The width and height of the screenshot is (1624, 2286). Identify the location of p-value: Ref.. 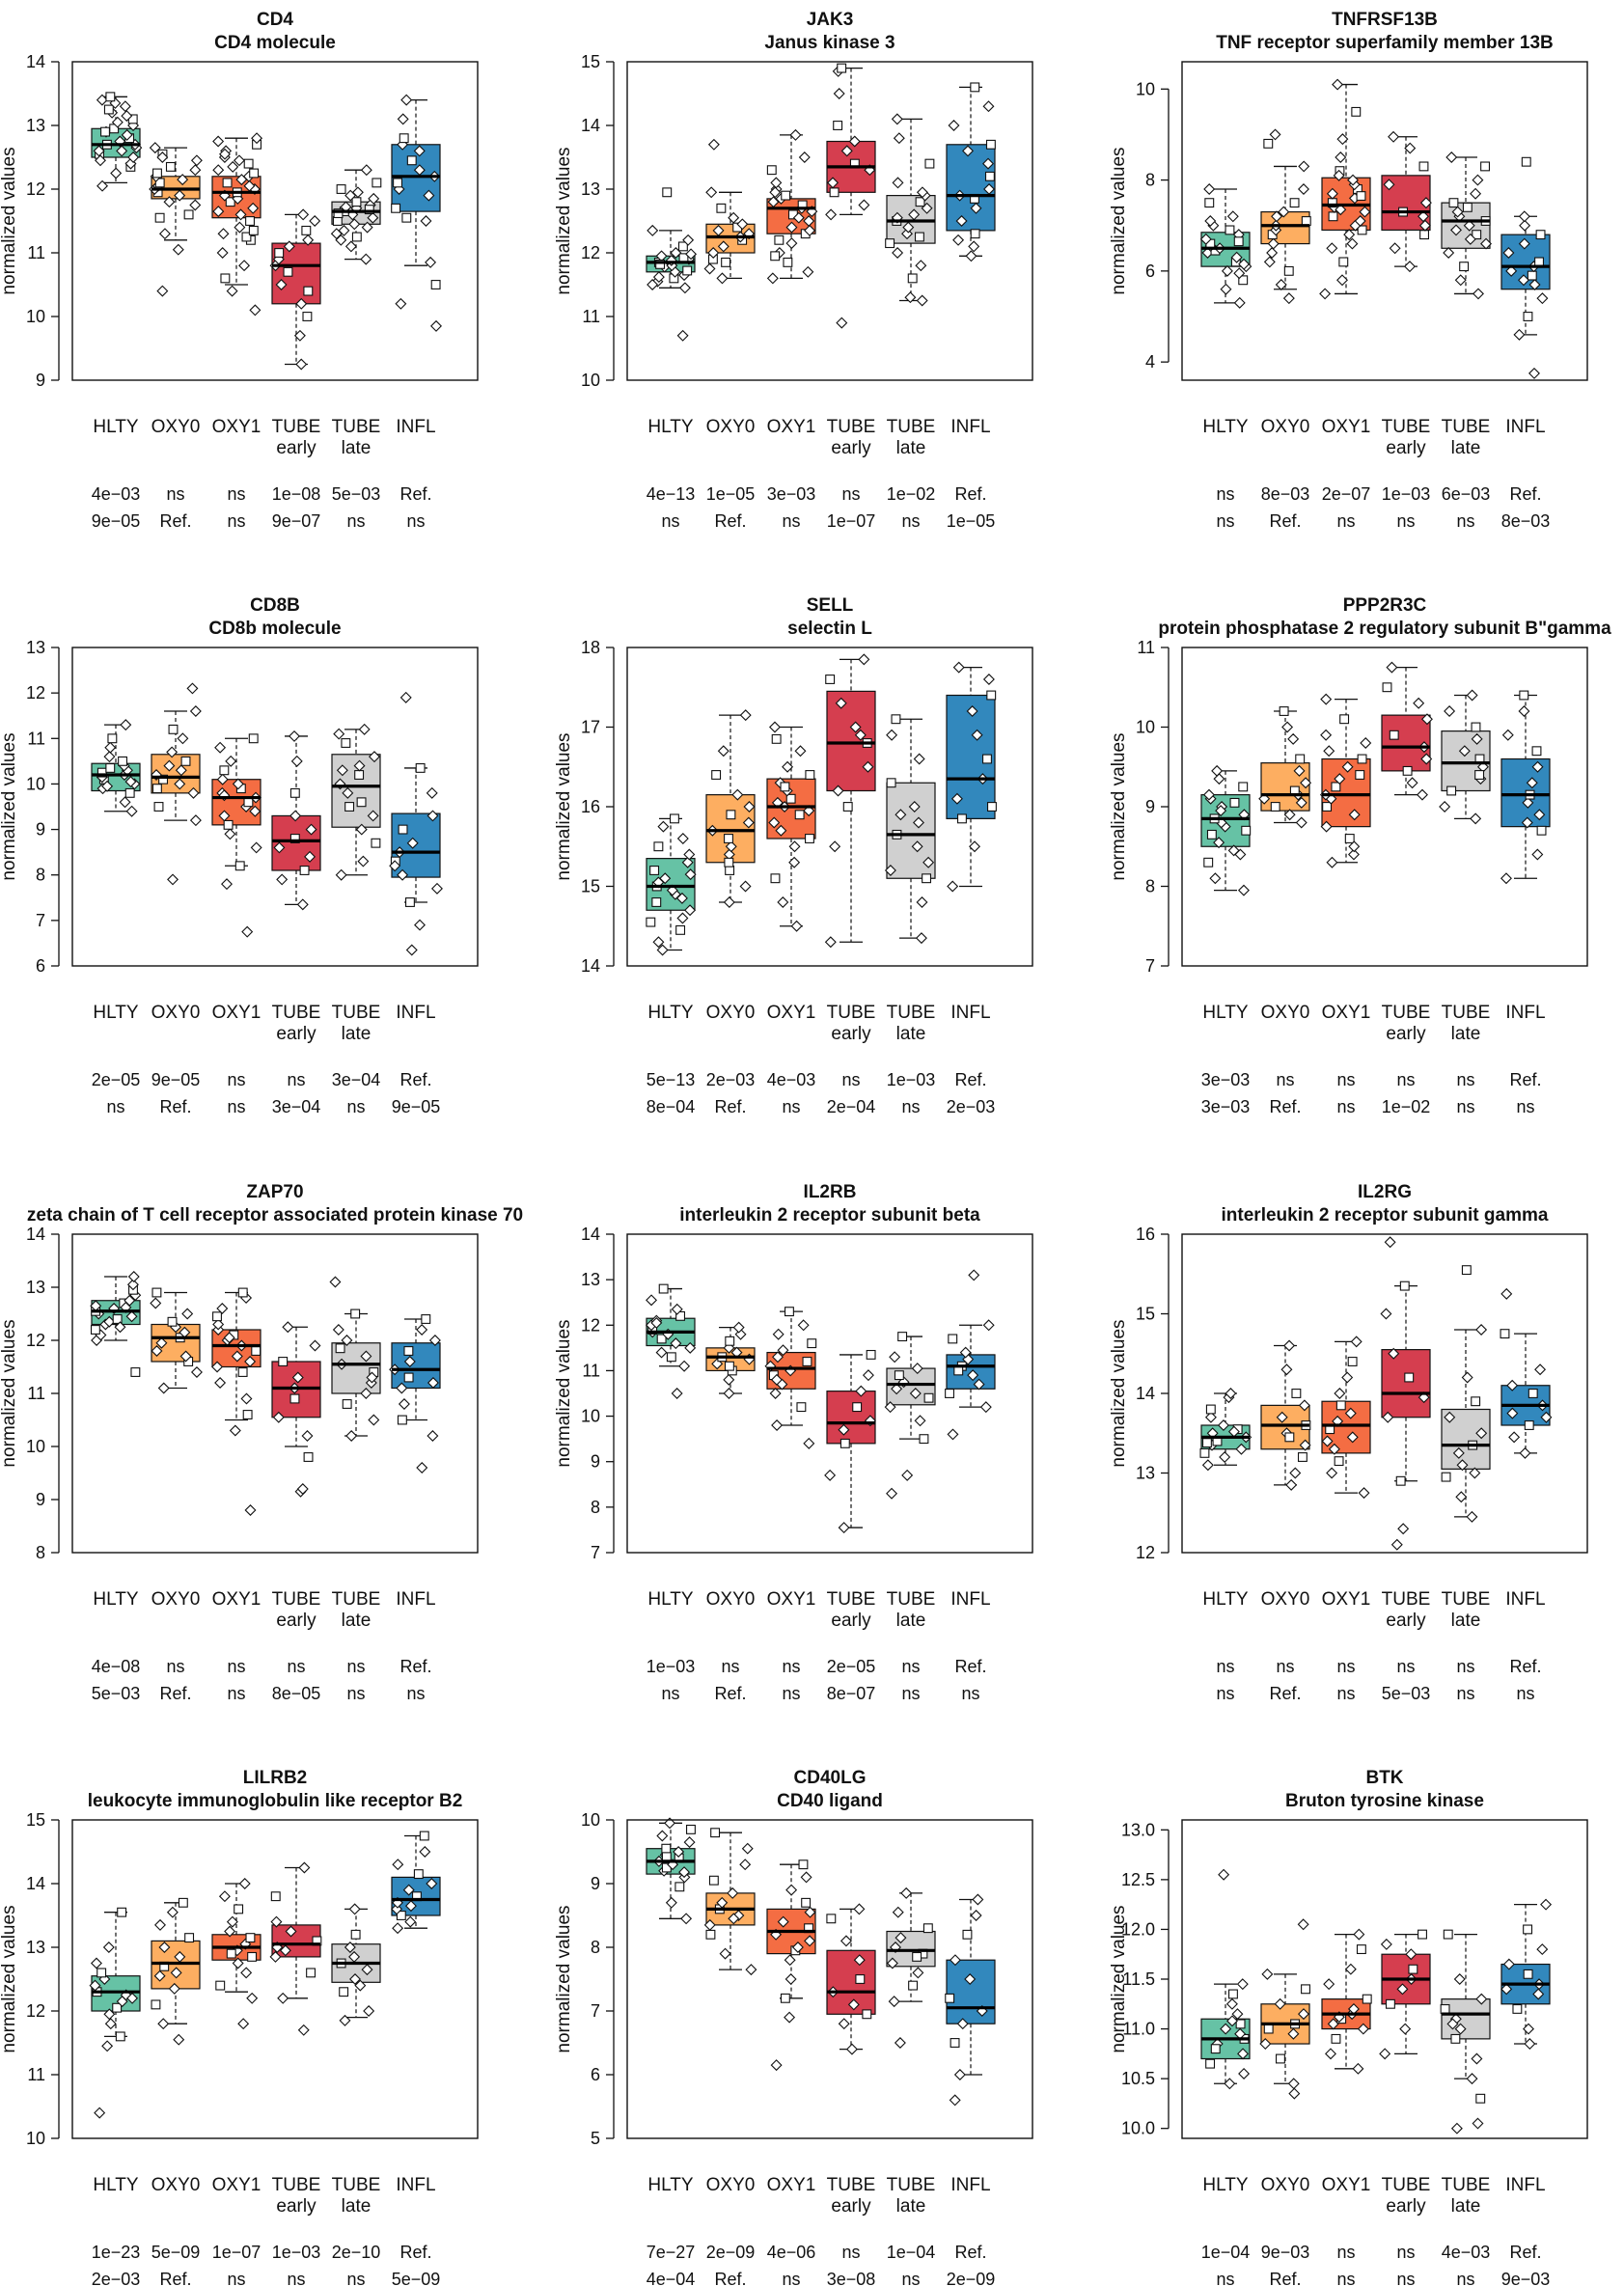
(1285, 1693).